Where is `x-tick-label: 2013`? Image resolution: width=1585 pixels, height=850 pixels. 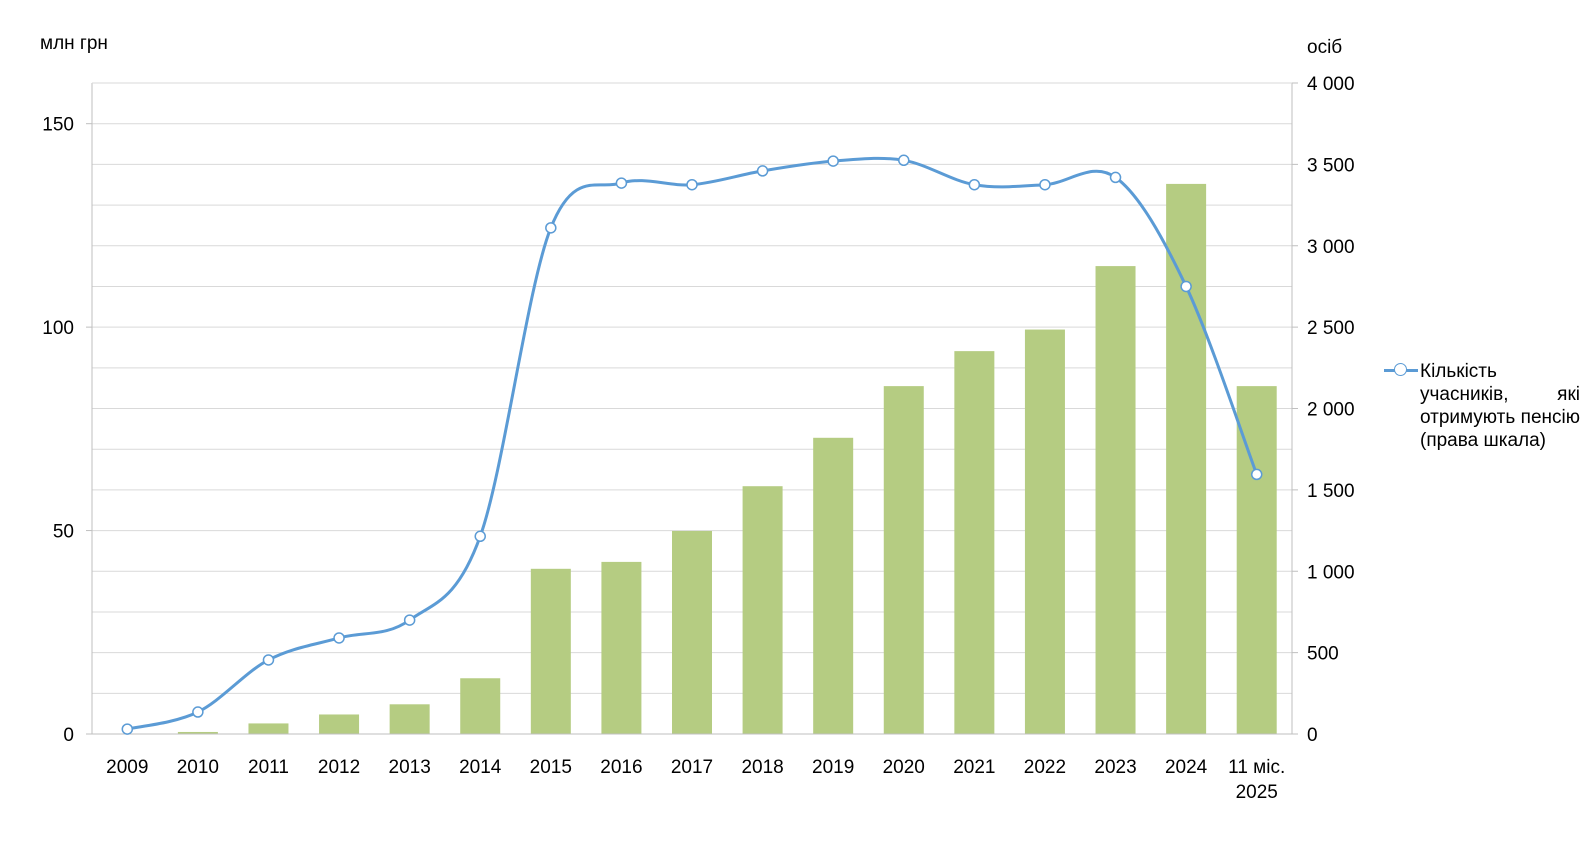
x-tick-label: 2013 is located at coordinates (410, 767).